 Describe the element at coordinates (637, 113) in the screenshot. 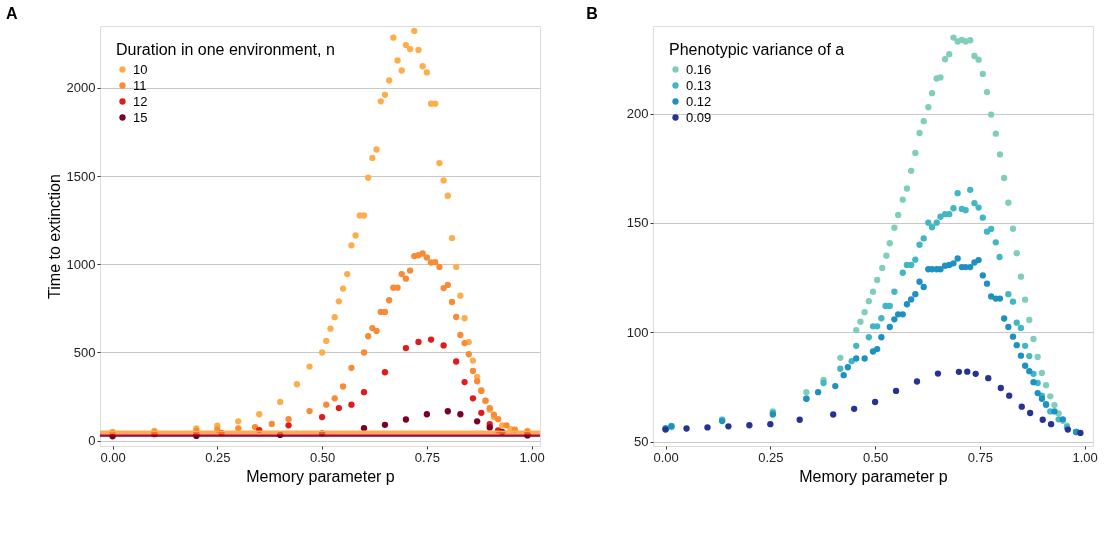

I see `y-tick-label: 200` at that location.